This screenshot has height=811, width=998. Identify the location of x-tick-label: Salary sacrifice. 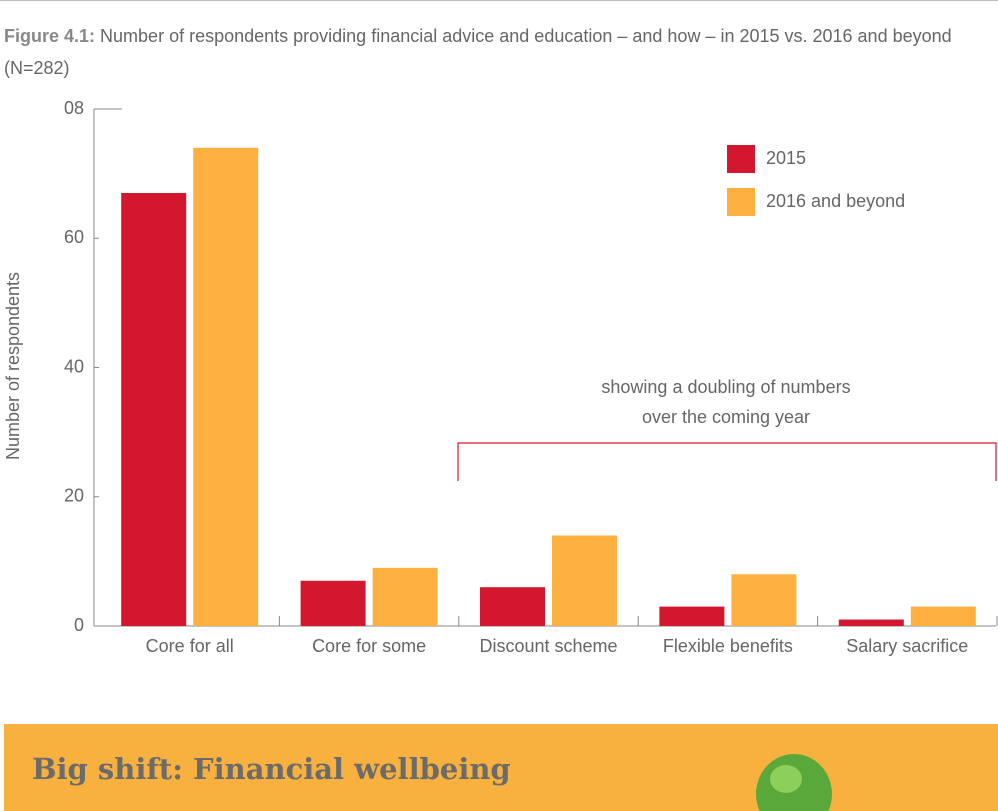
(907, 646).